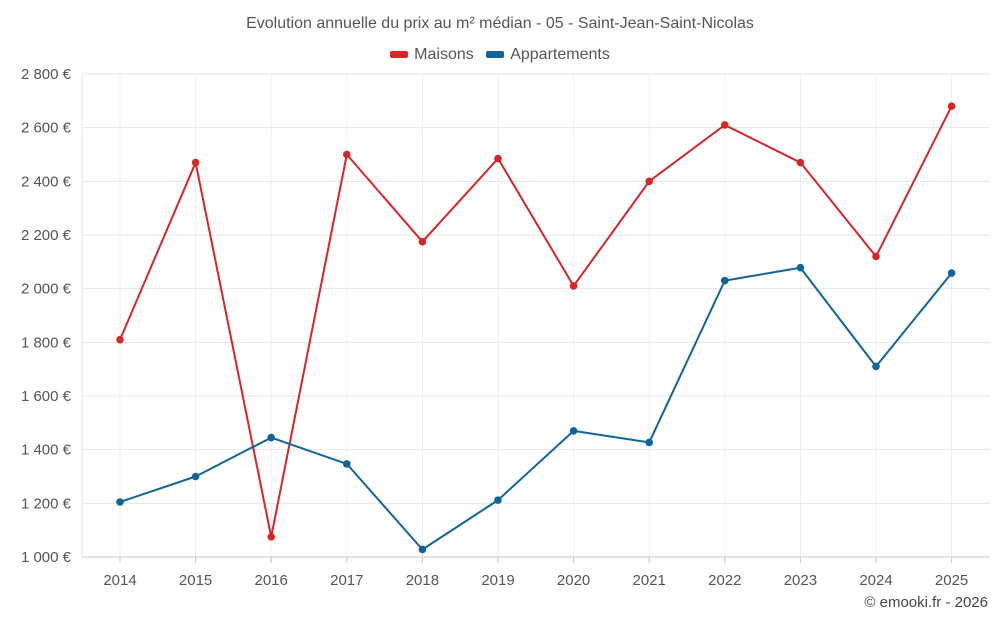 Image resolution: width=1000 pixels, height=625 pixels. What do you see at coordinates (46, 128) in the screenshot?
I see `y-tick-label: 2 600 €` at bounding box center [46, 128].